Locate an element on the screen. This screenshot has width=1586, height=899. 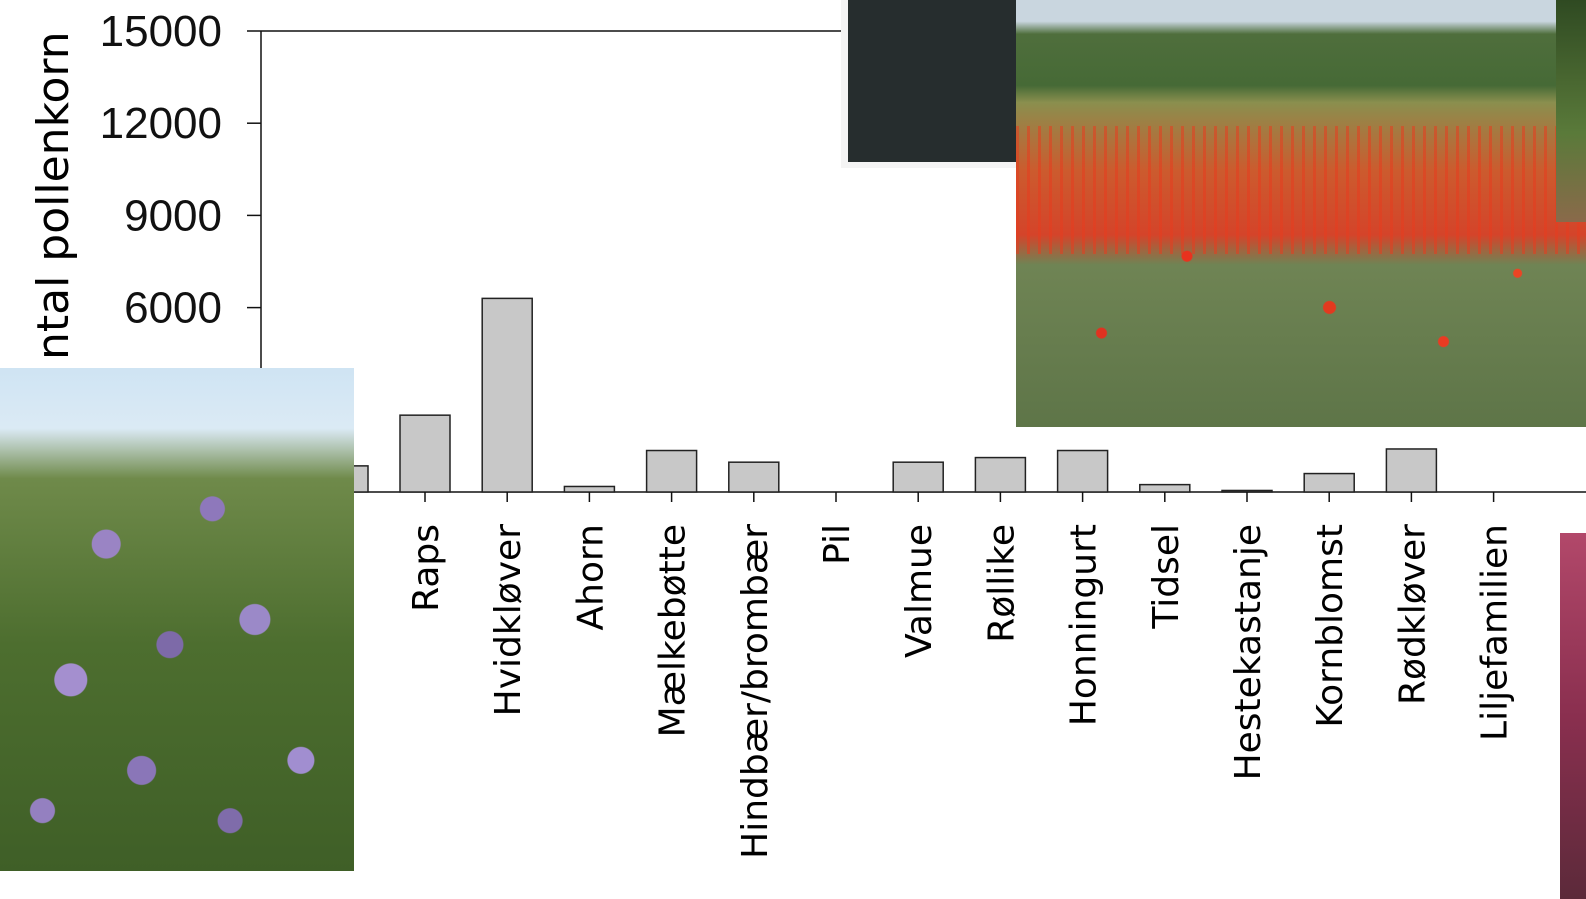
y-tick-label: 9000 is located at coordinates (173, 215).